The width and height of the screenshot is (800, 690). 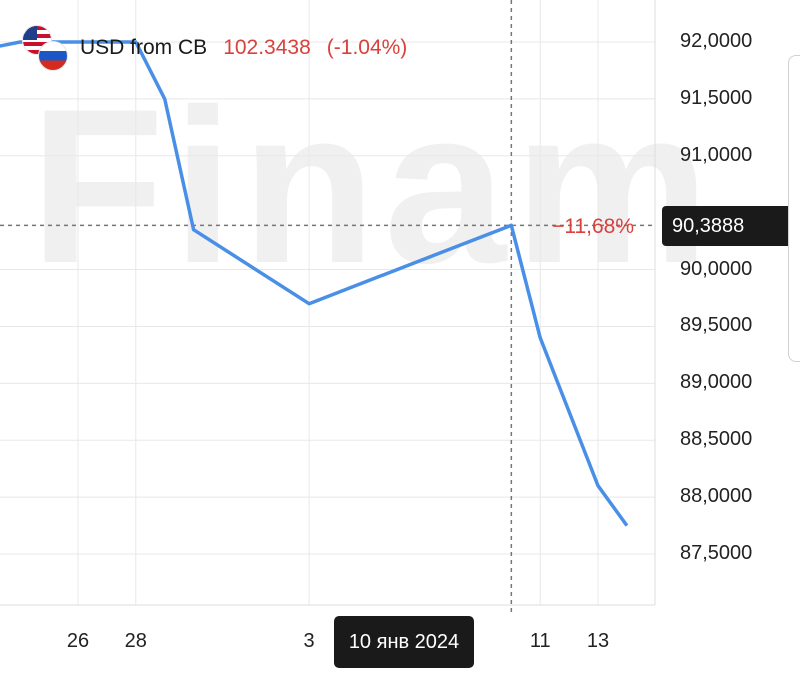 I want to click on ticker-name: USD from CB, so click(x=144, y=47).